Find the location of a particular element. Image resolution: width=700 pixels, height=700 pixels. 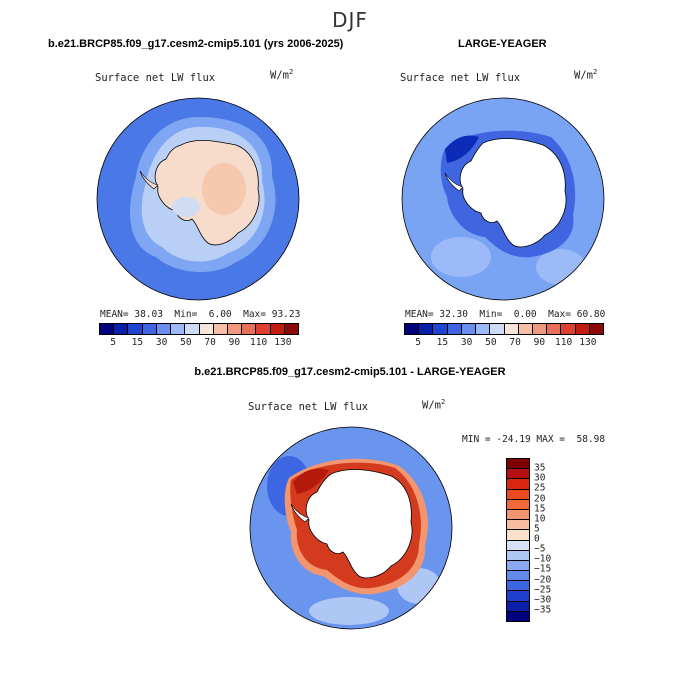

panel-3-map is located at coordinates (351, 528).